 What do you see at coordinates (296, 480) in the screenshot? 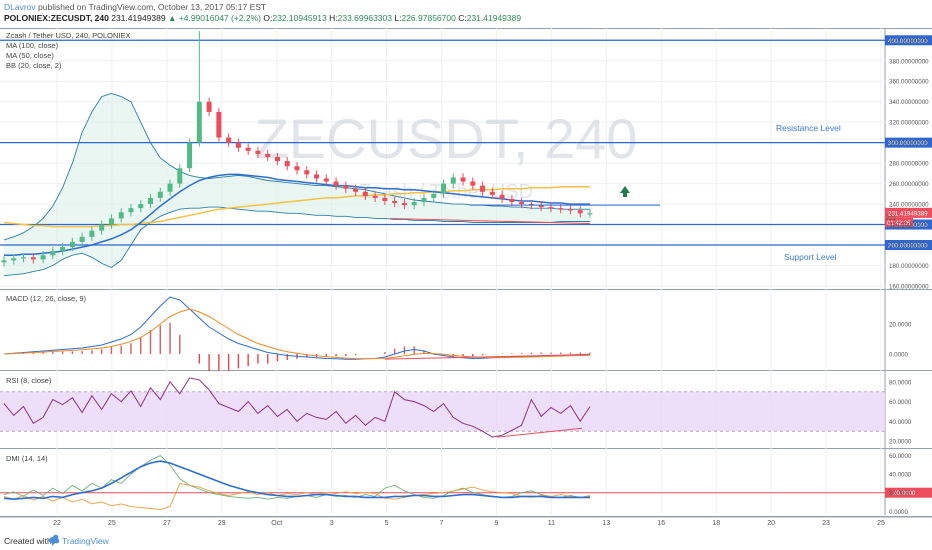
I see `adx-line` at bounding box center [296, 480].